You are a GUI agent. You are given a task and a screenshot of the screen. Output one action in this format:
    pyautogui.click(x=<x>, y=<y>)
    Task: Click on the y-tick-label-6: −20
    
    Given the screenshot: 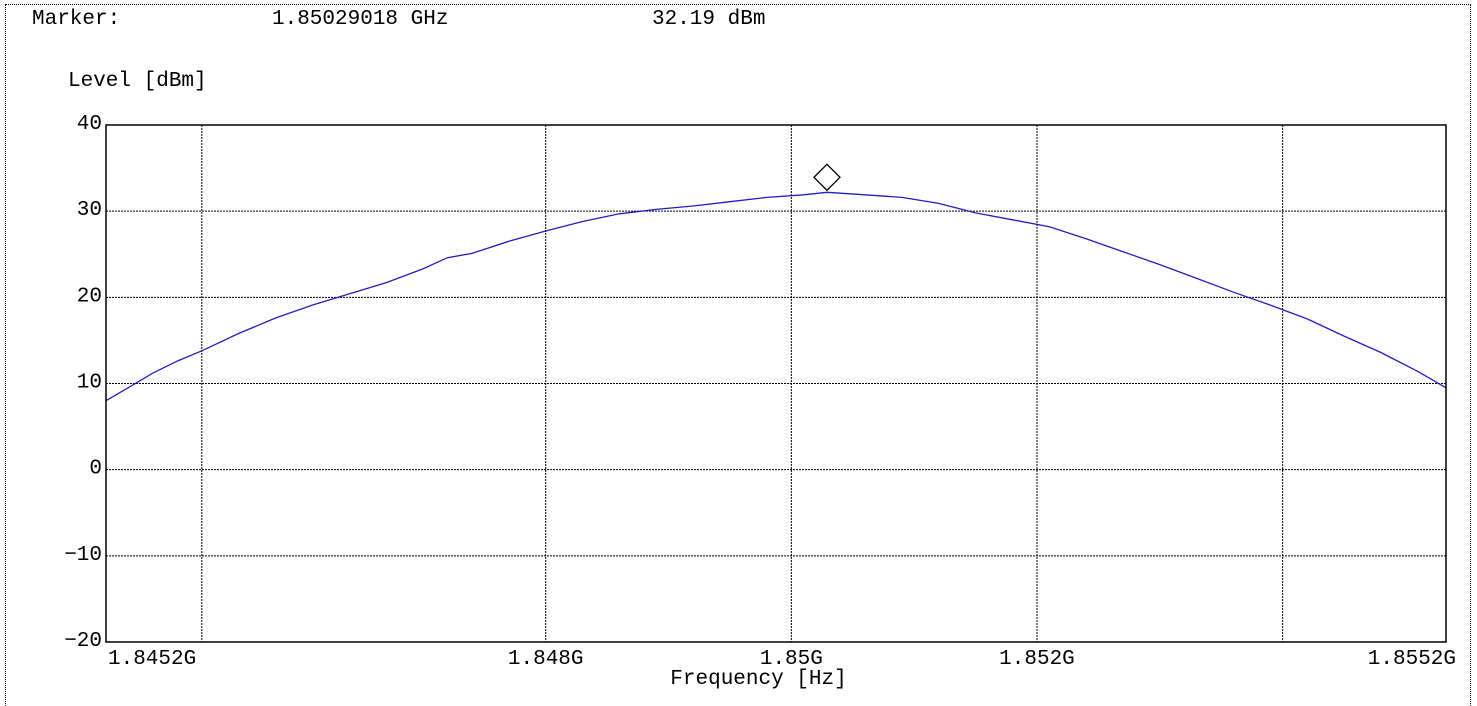 What is the action you would take?
    pyautogui.click(x=83, y=641)
    